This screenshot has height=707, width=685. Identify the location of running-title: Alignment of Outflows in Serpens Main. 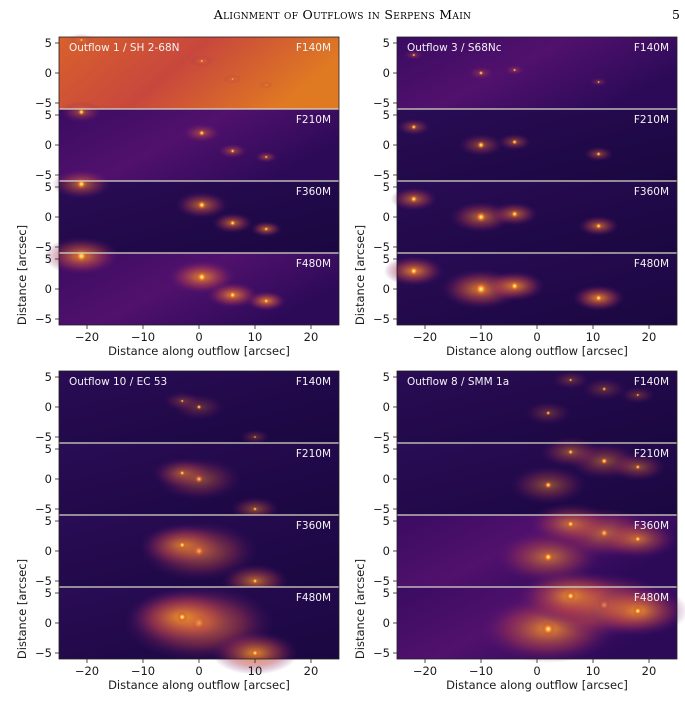
(342, 14).